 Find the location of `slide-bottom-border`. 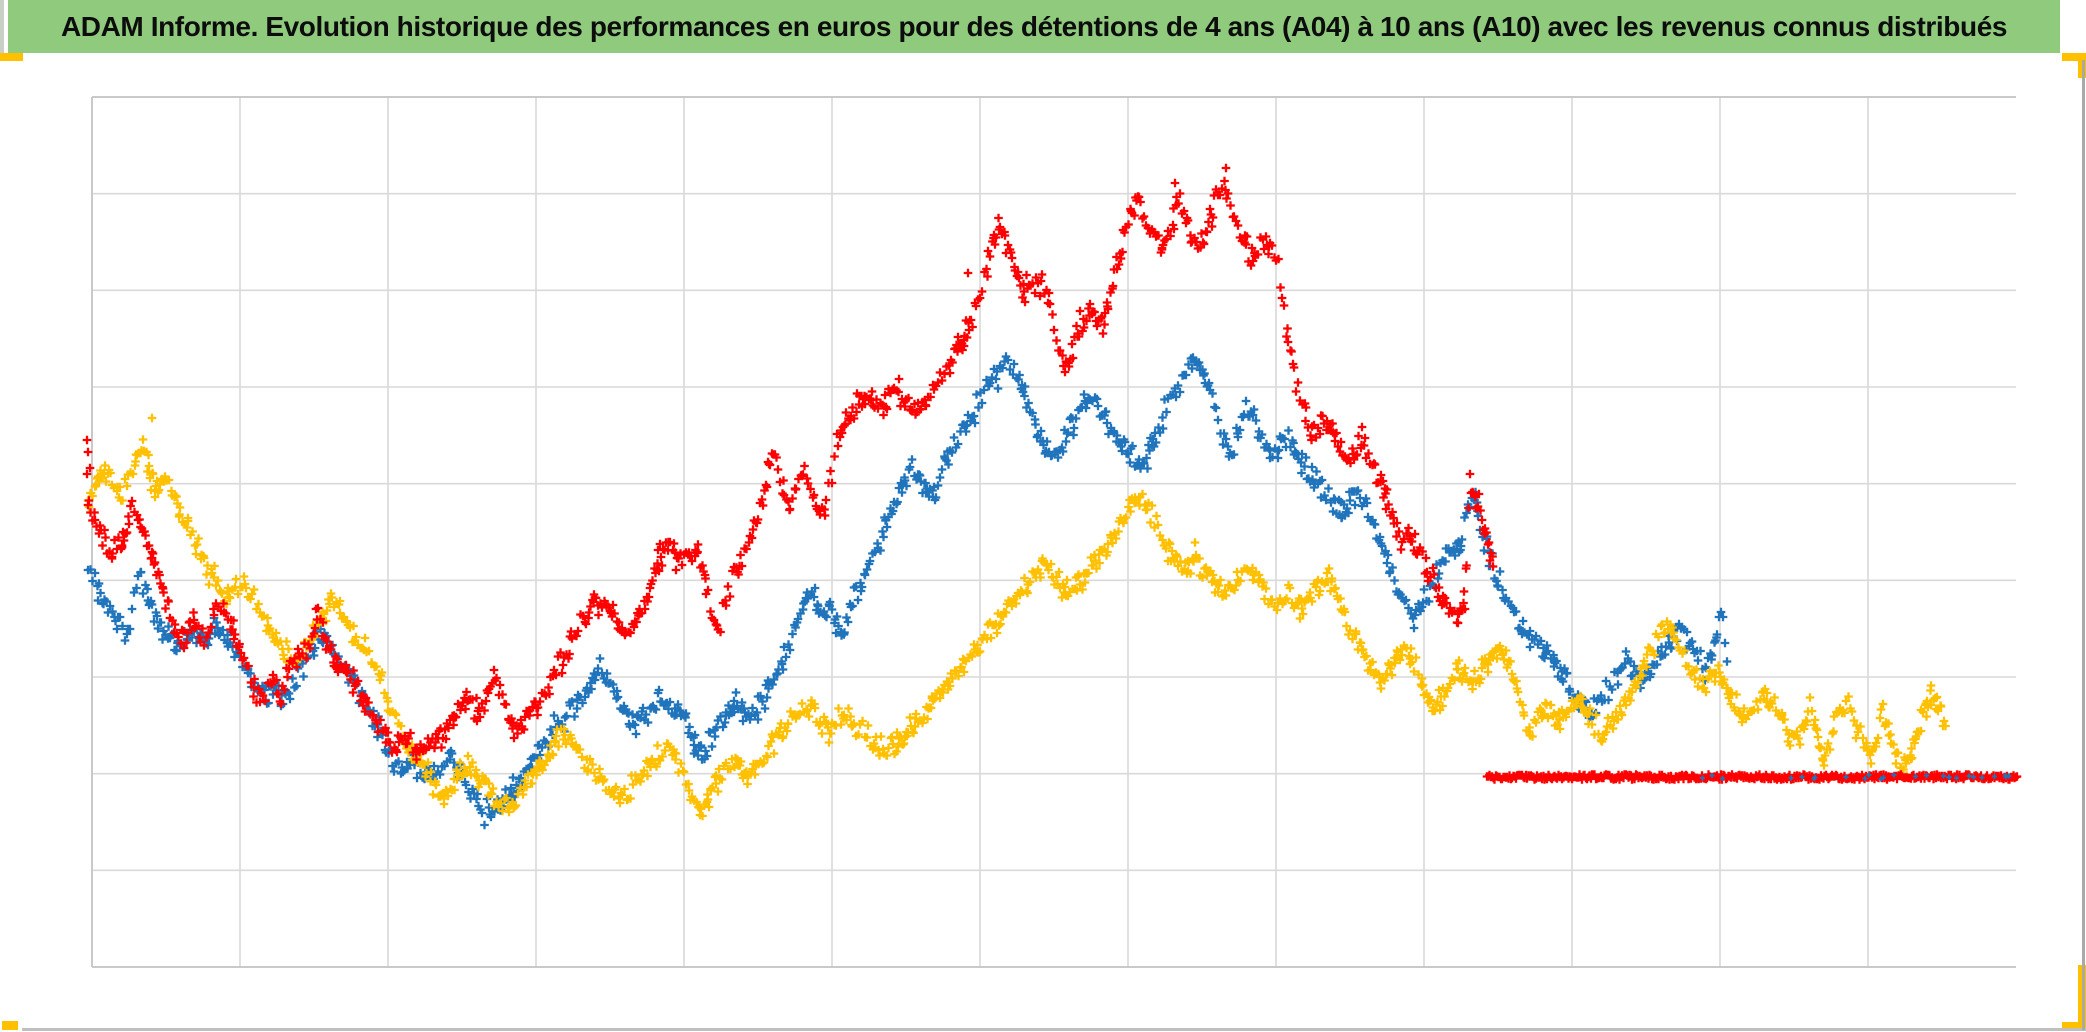

slide-bottom-border is located at coordinates (1054, 1029).